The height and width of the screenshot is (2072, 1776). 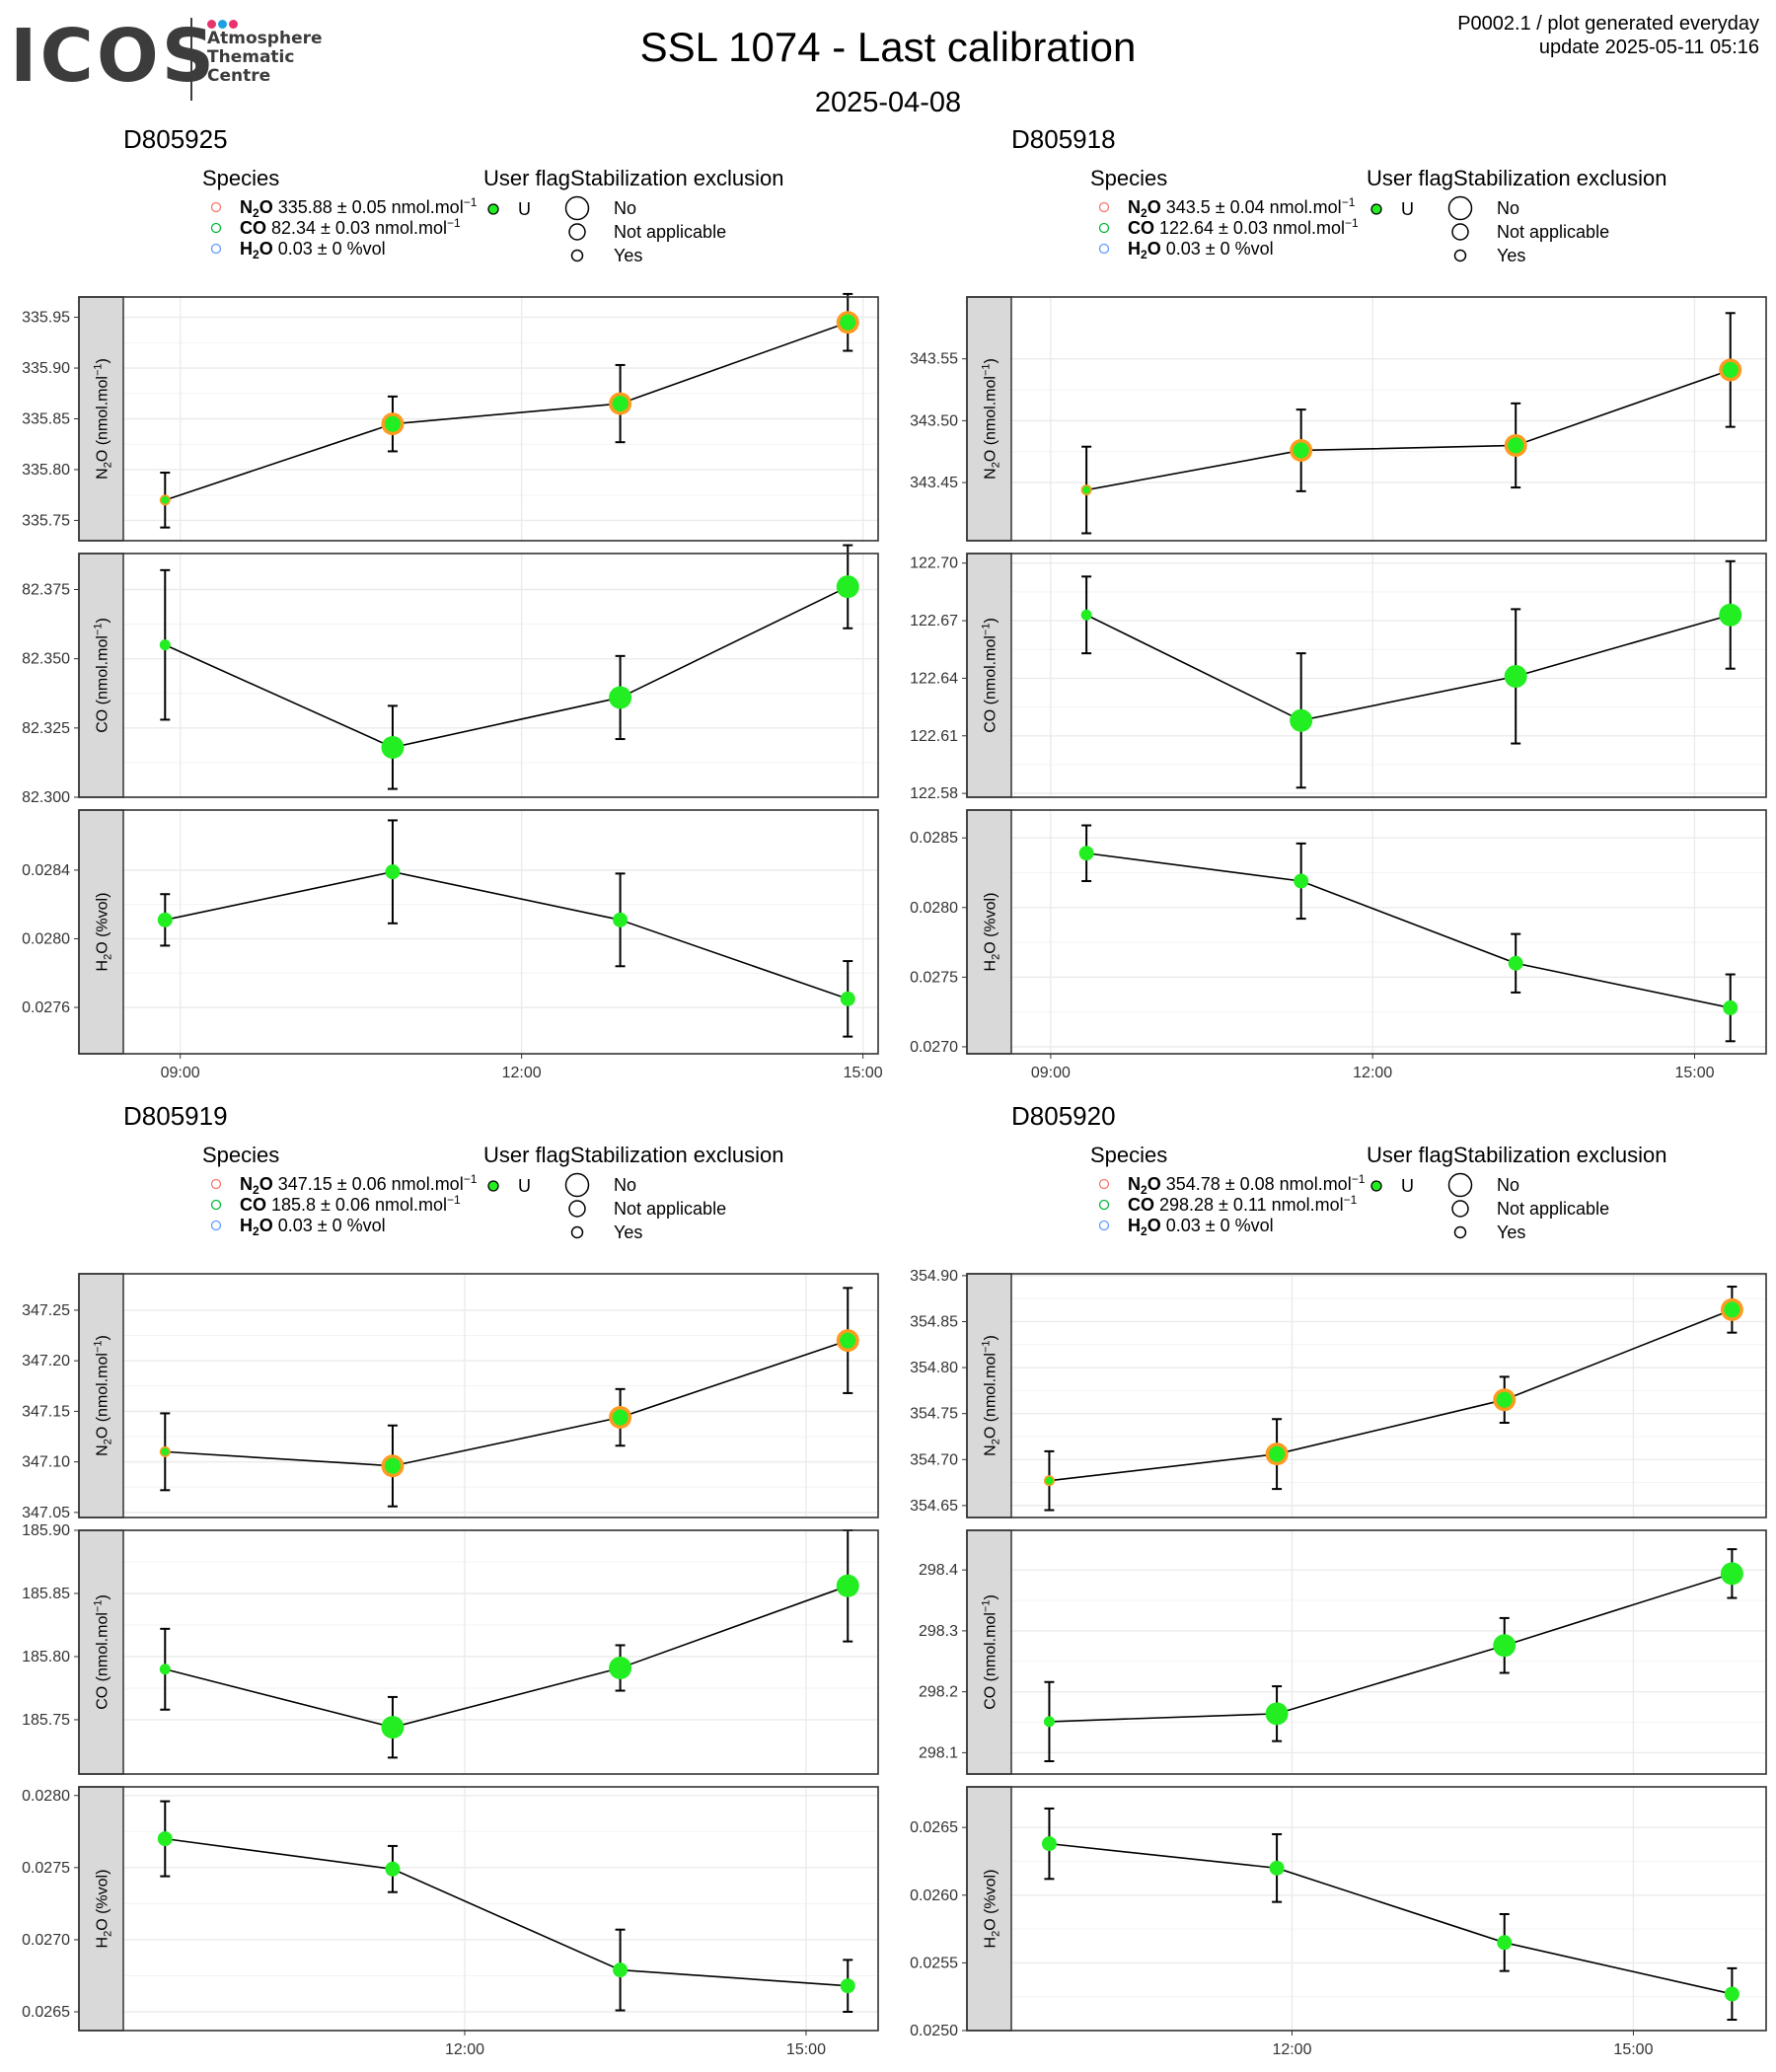 I want to click on y-tick-label: 354.65, so click(x=934, y=1506).